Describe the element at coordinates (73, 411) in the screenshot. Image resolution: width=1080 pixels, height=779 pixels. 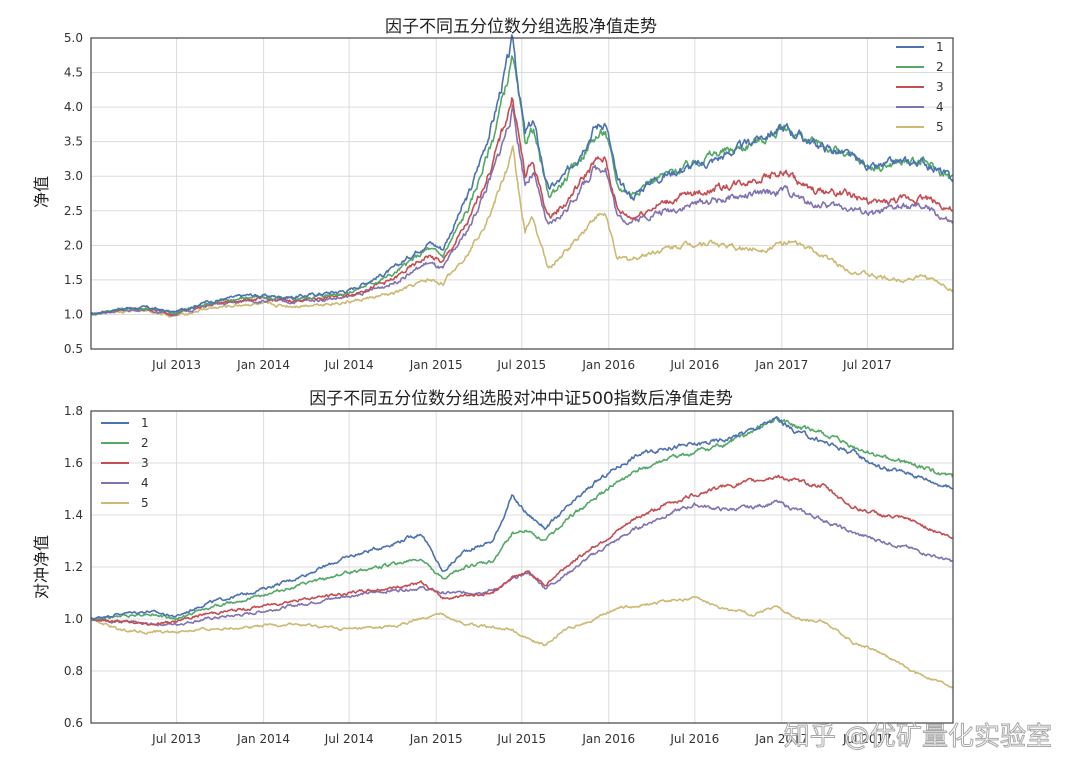
I see `y-tick-label: 1.8` at that location.